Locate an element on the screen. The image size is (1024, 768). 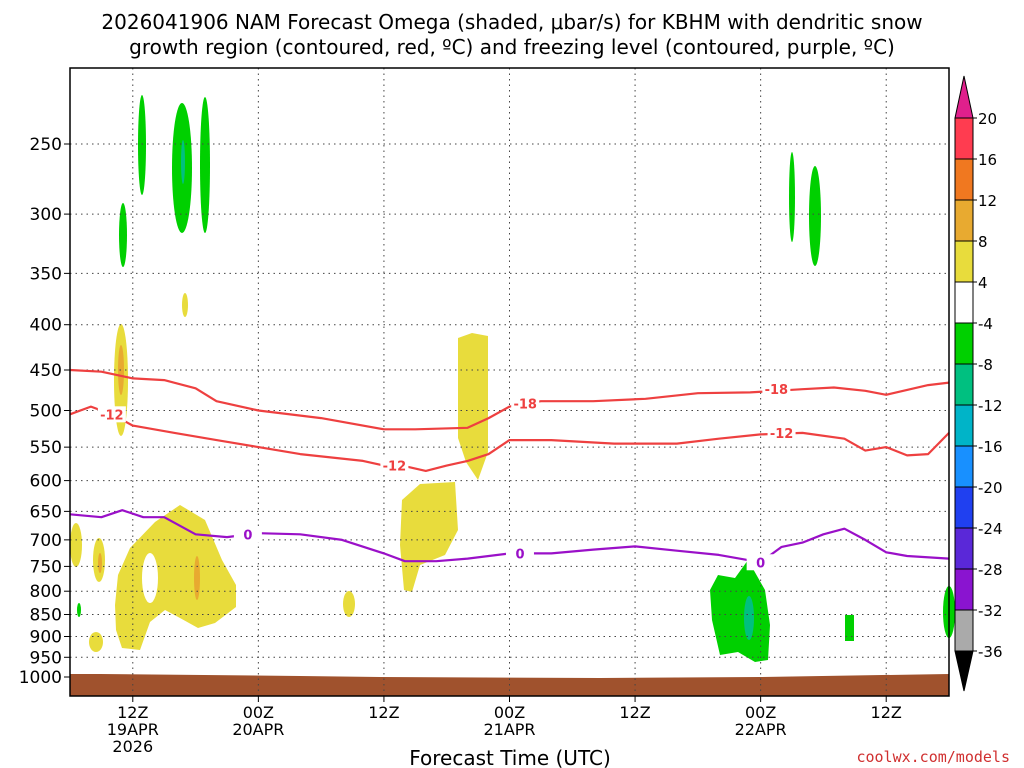
colorbar-label: 20 is located at coordinates (987, 119).